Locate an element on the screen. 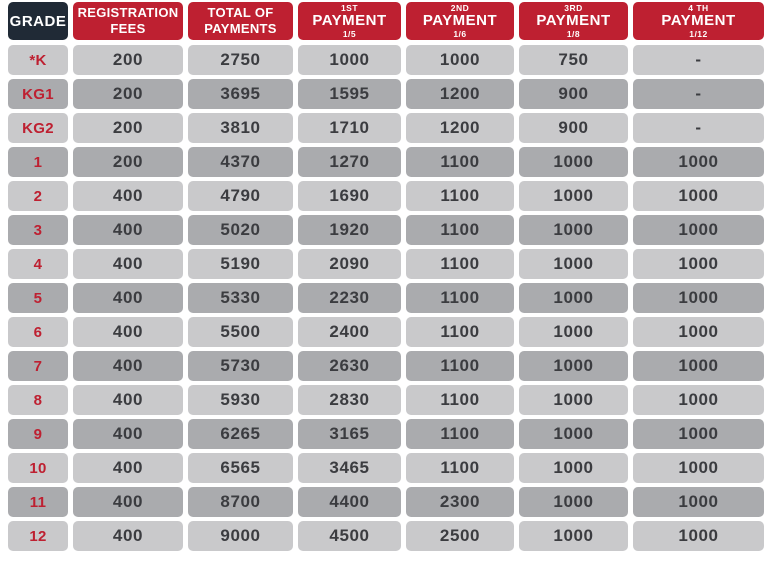  payment-1-cell: 2230 is located at coordinates (349, 298).